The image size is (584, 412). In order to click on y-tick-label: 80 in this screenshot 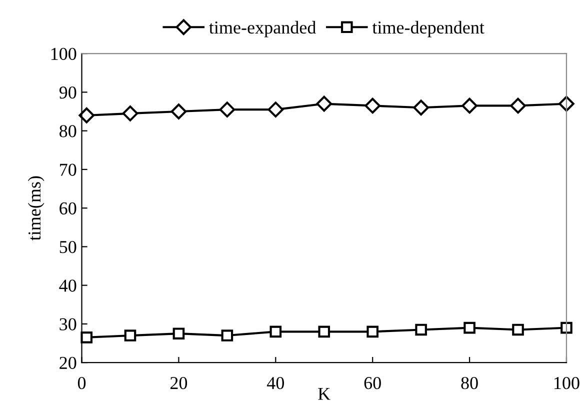, I will do `click(68, 131)`.